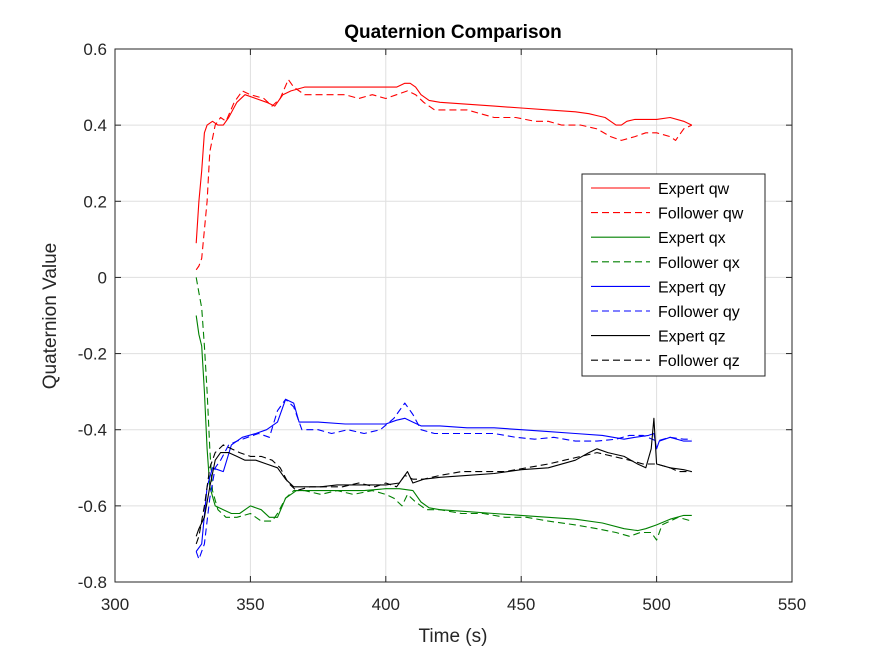 This screenshot has width=875, height=656. What do you see at coordinates (692, 337) in the screenshot?
I see `legend-label: Expert qz` at bounding box center [692, 337].